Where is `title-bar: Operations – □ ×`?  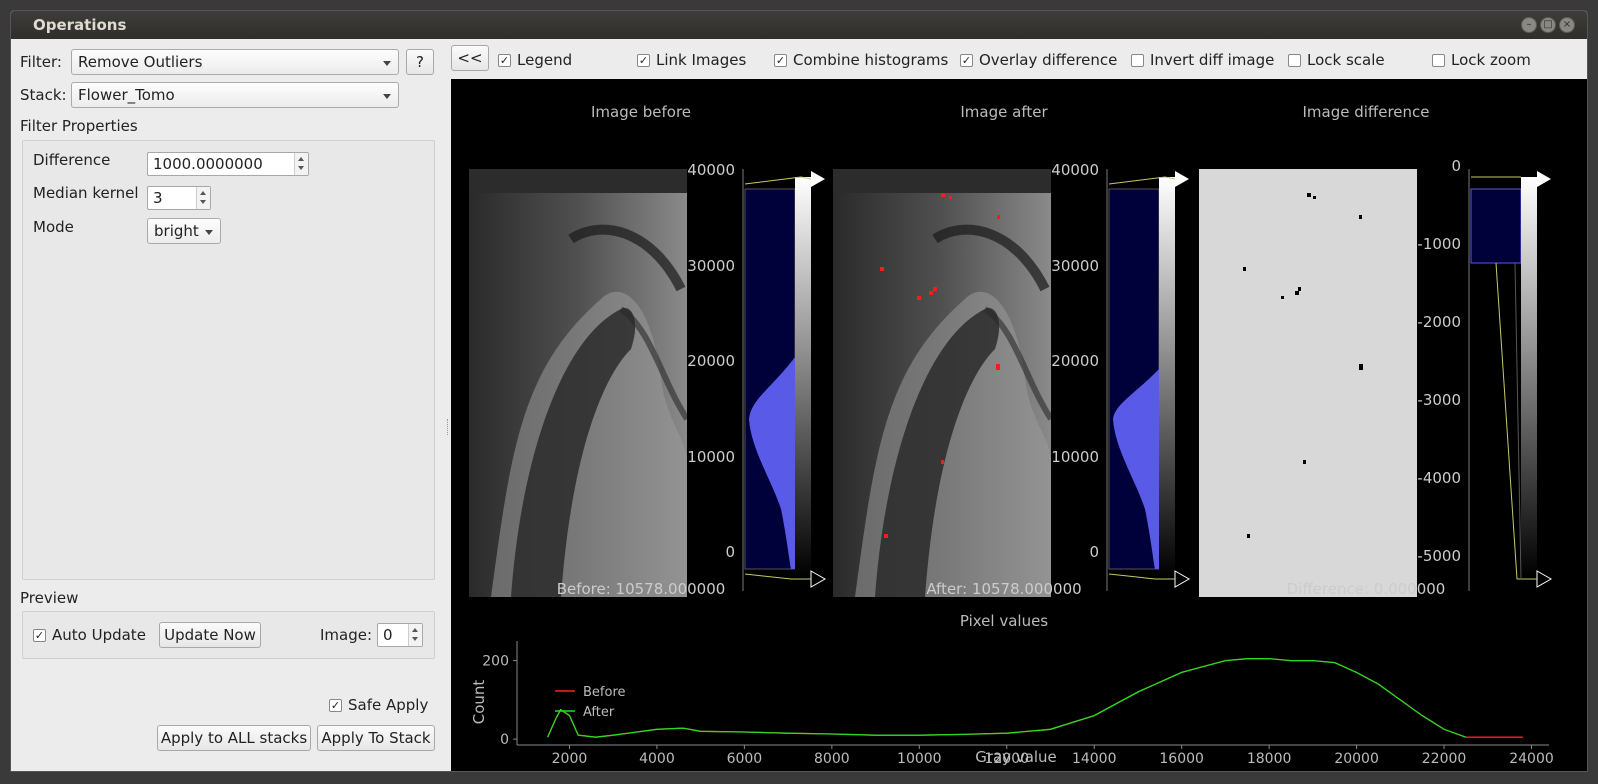
title-bar: Operations – □ × is located at coordinates (799, 25).